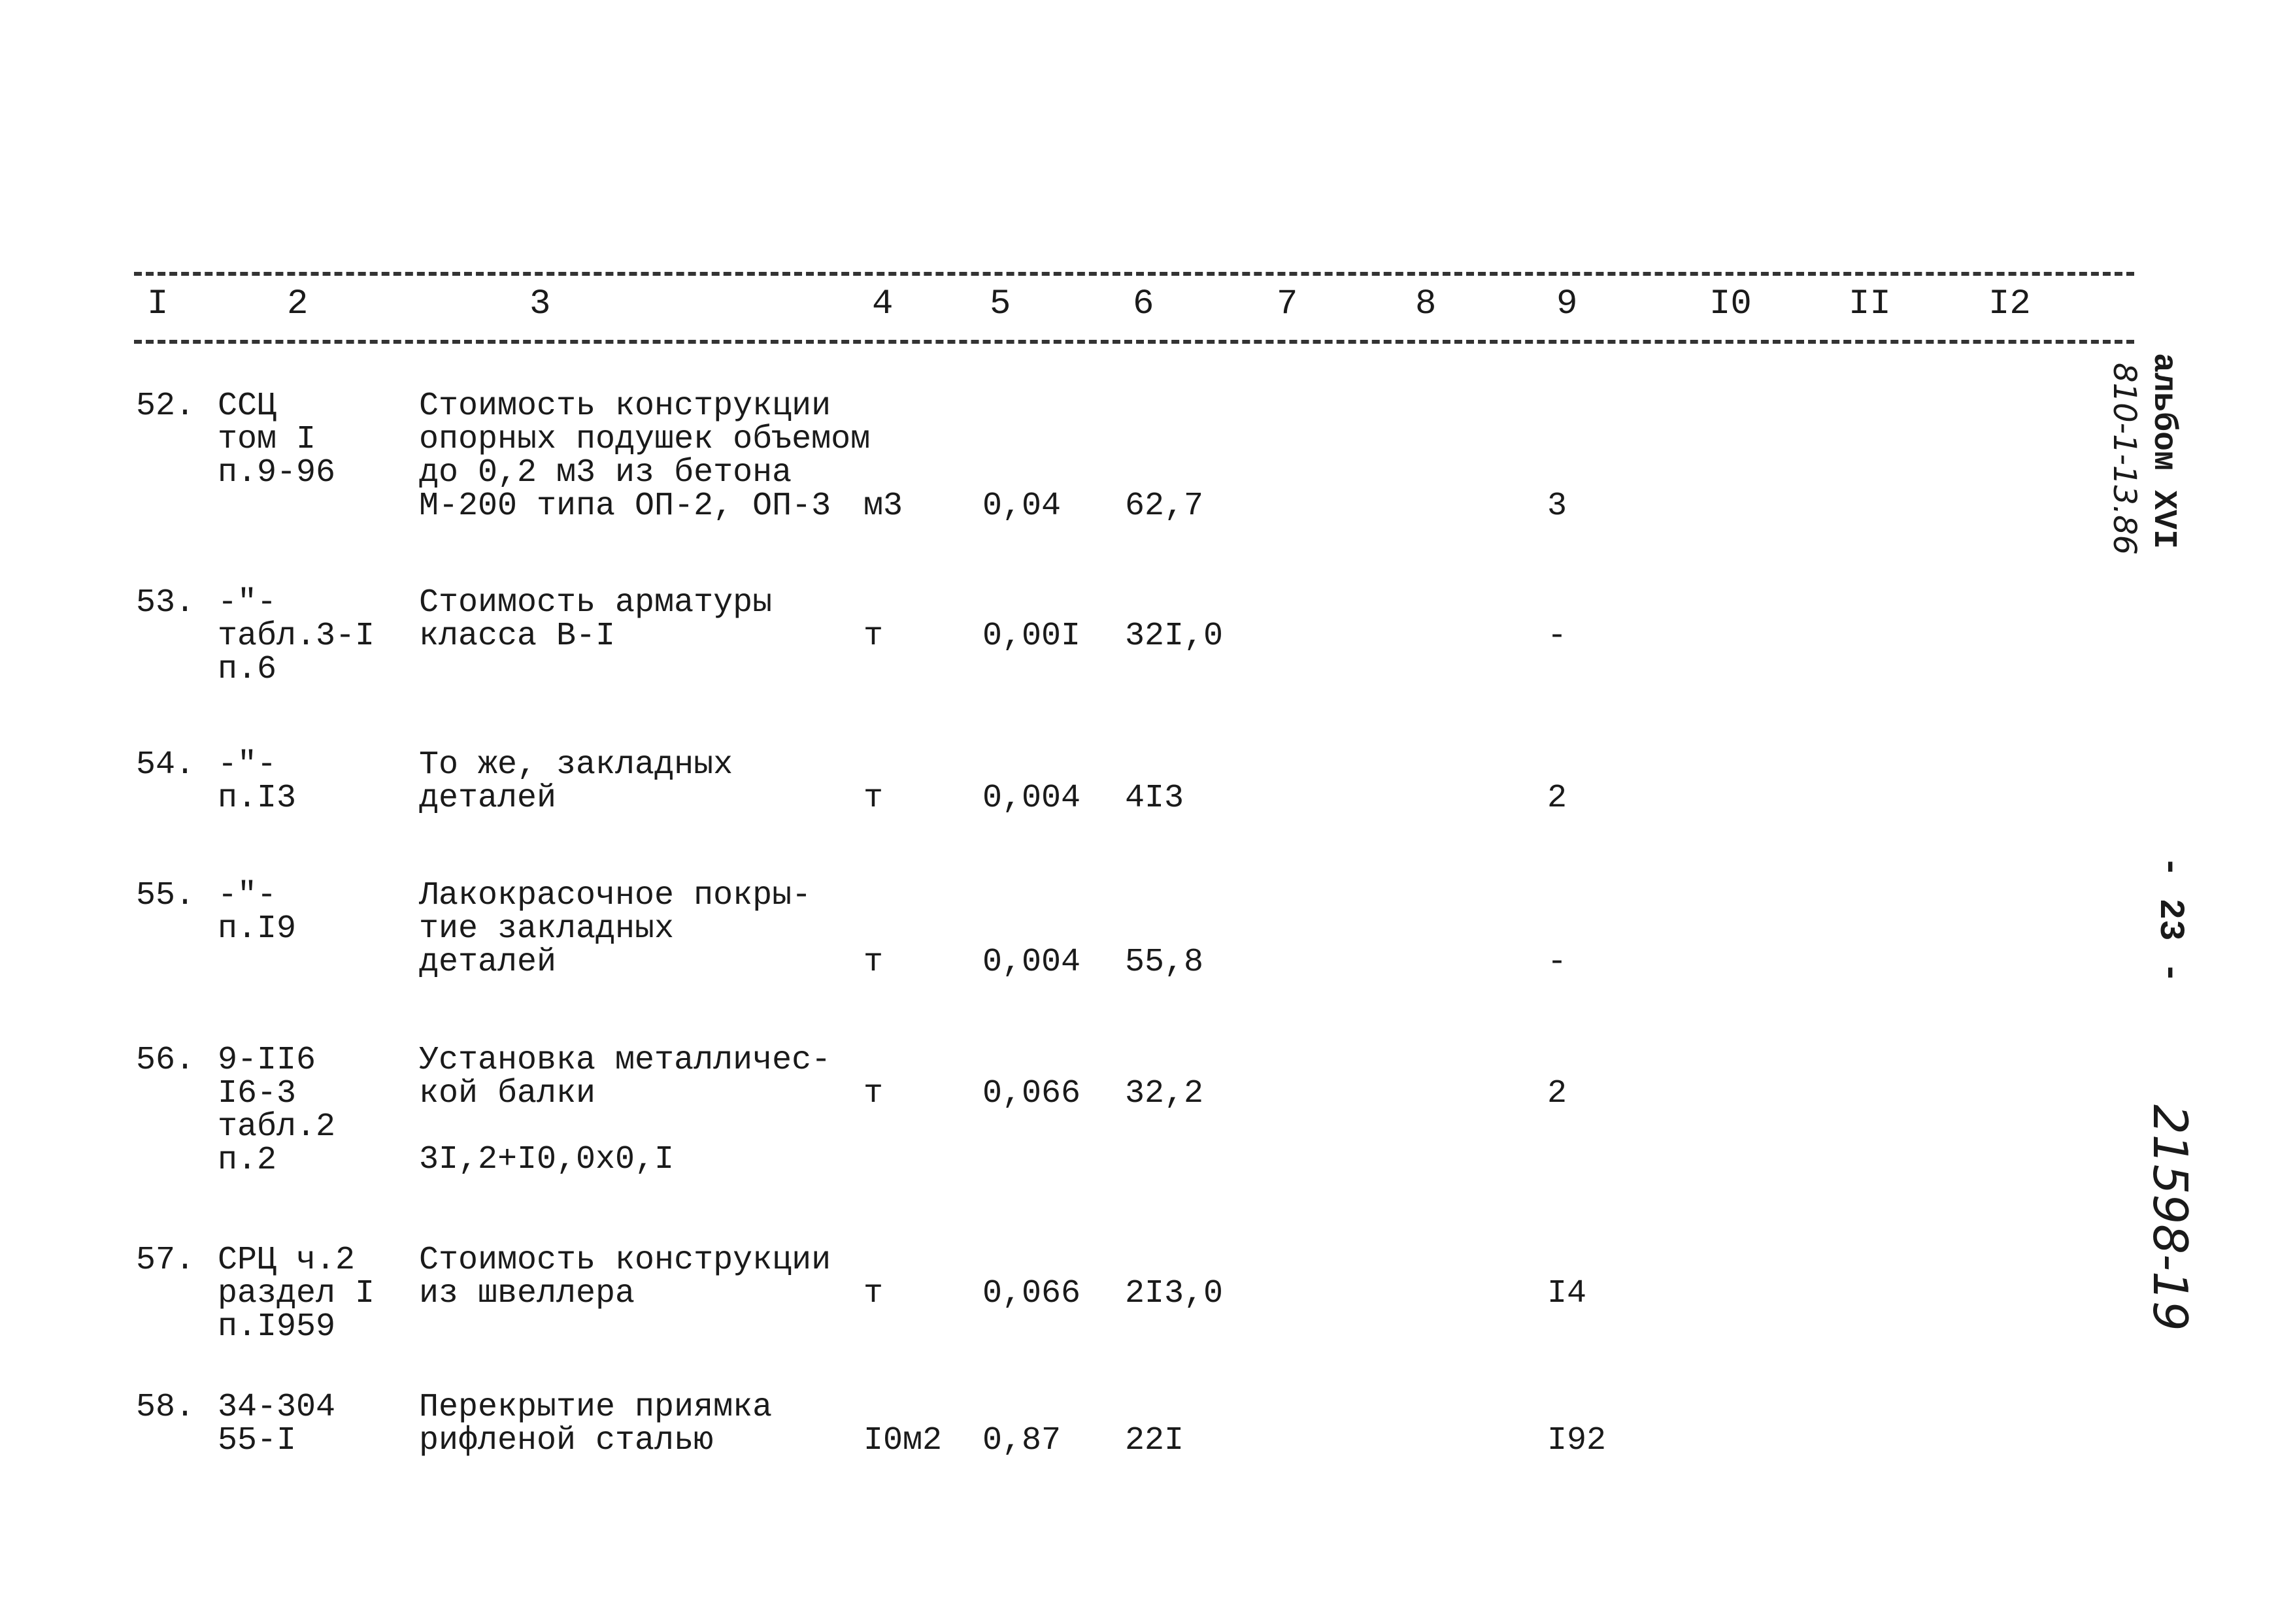  I want to click on calculation-formula: 3I,2+I0,0x0,I, so click(547, 1159).